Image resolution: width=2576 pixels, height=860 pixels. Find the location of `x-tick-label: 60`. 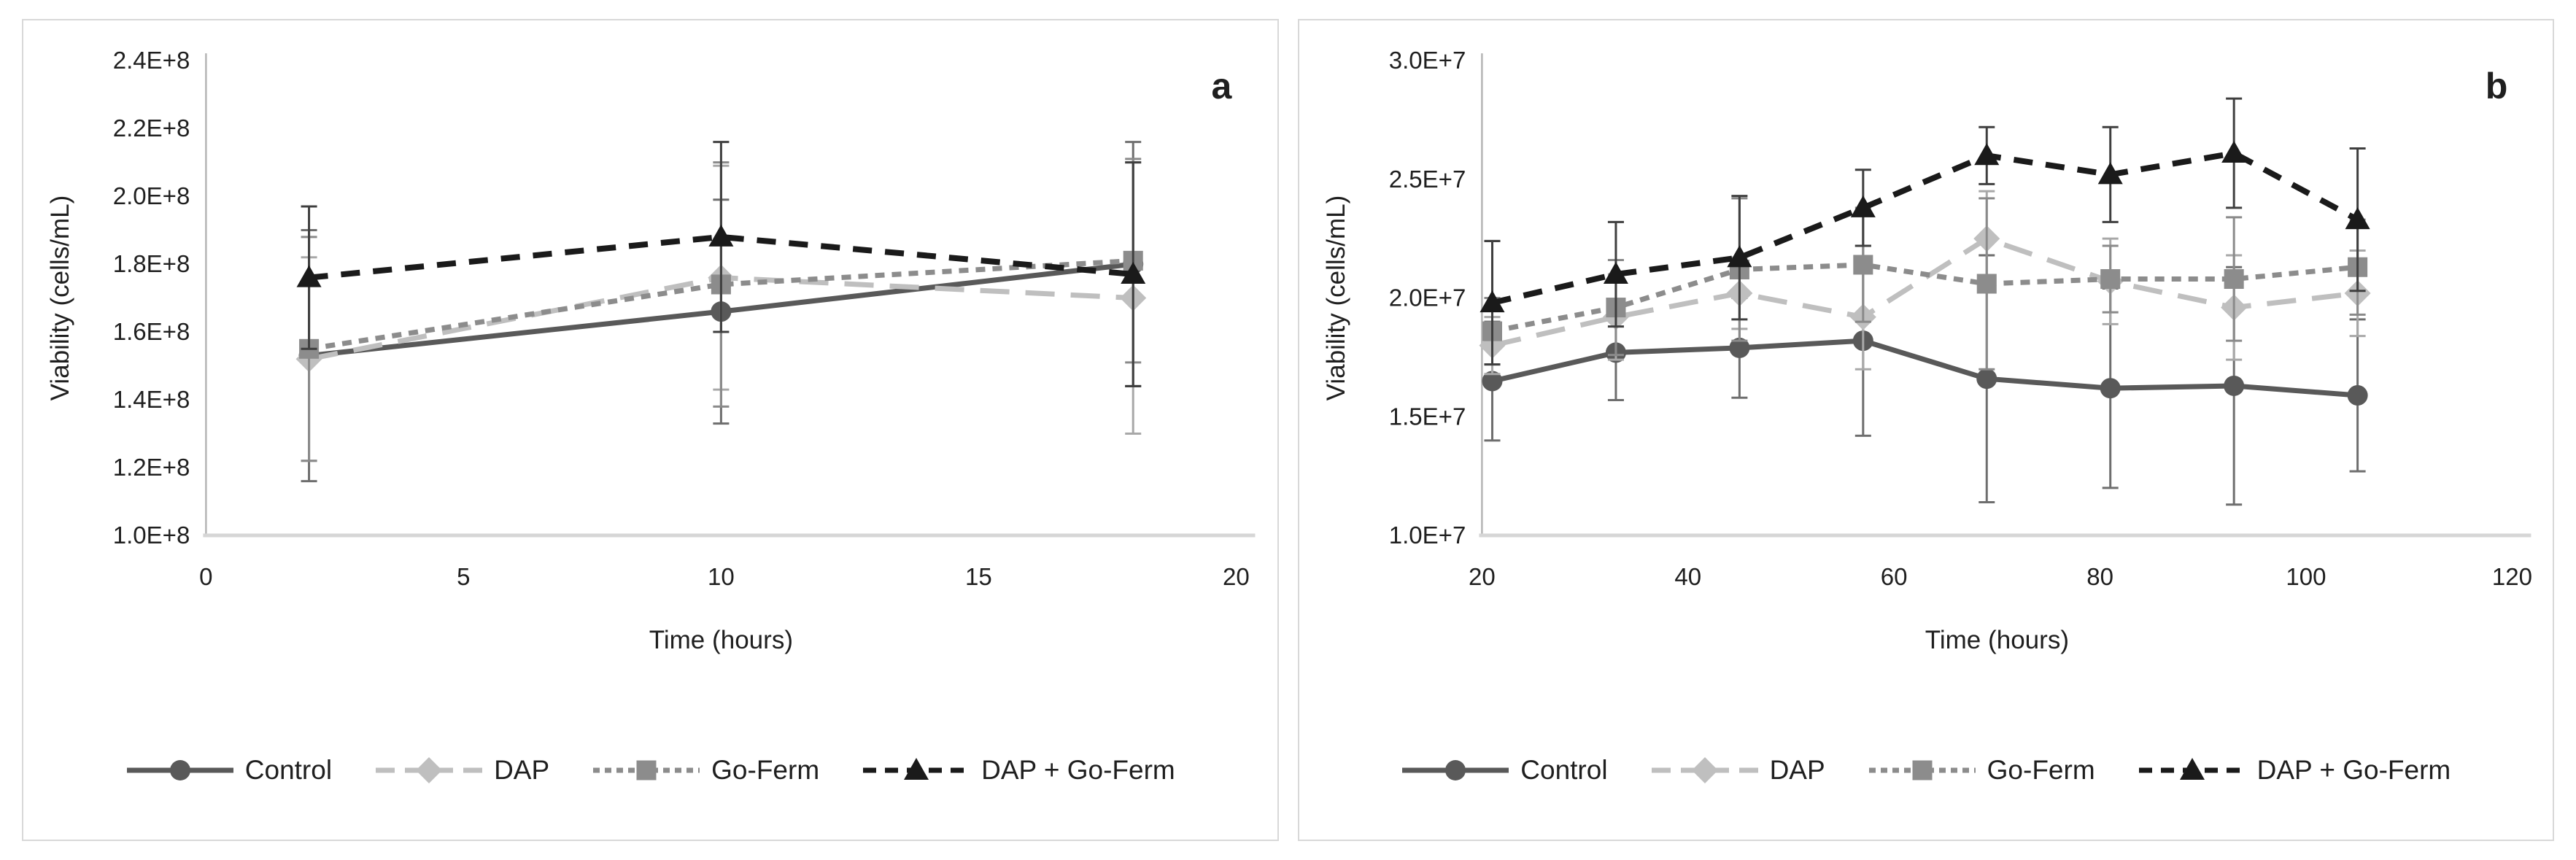

x-tick-label: 60 is located at coordinates (1893, 577).